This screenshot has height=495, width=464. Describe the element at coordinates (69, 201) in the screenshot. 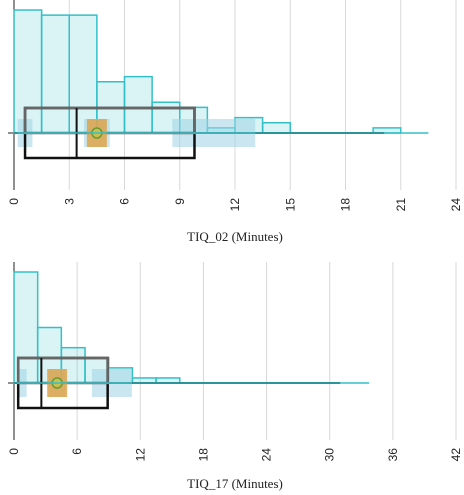

I see `x-tick-label: 3` at that location.